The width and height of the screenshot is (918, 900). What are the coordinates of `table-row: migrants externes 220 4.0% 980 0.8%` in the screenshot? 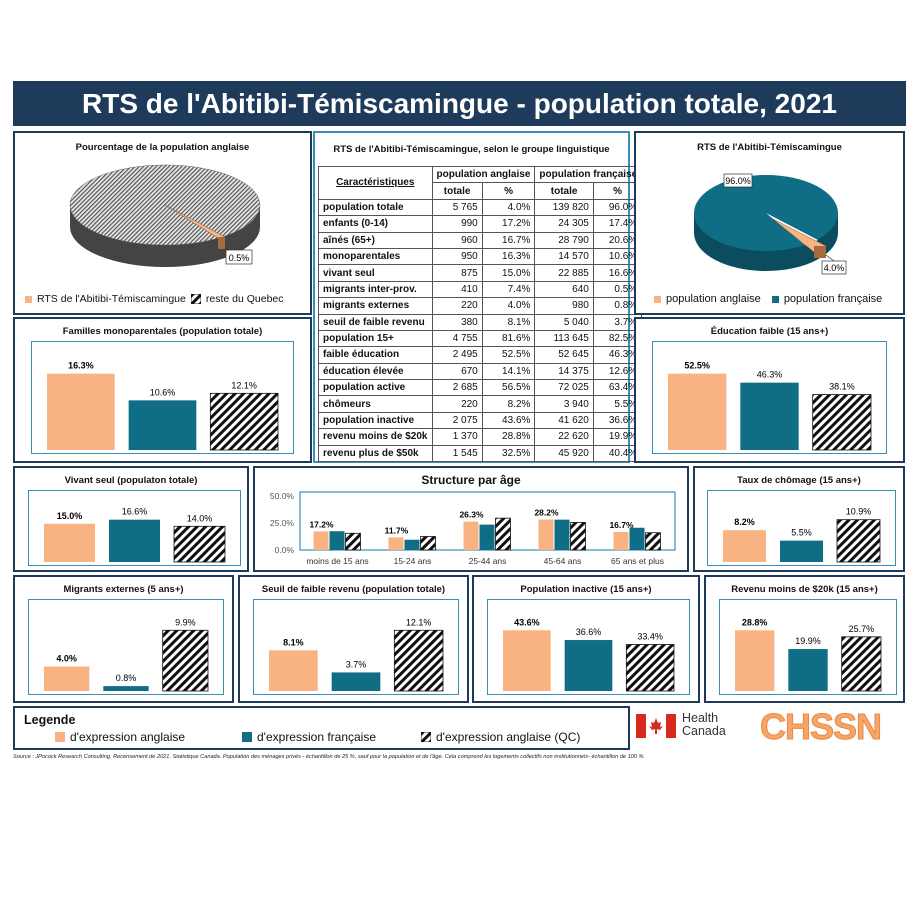 It's located at (480, 306).